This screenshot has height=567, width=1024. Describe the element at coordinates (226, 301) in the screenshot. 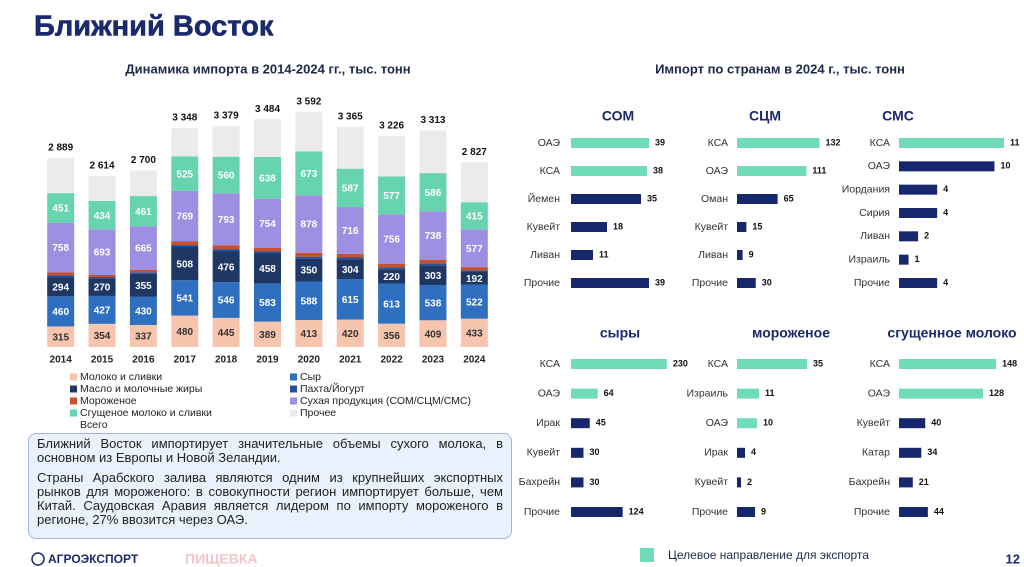

I see `data-label: 546` at that location.